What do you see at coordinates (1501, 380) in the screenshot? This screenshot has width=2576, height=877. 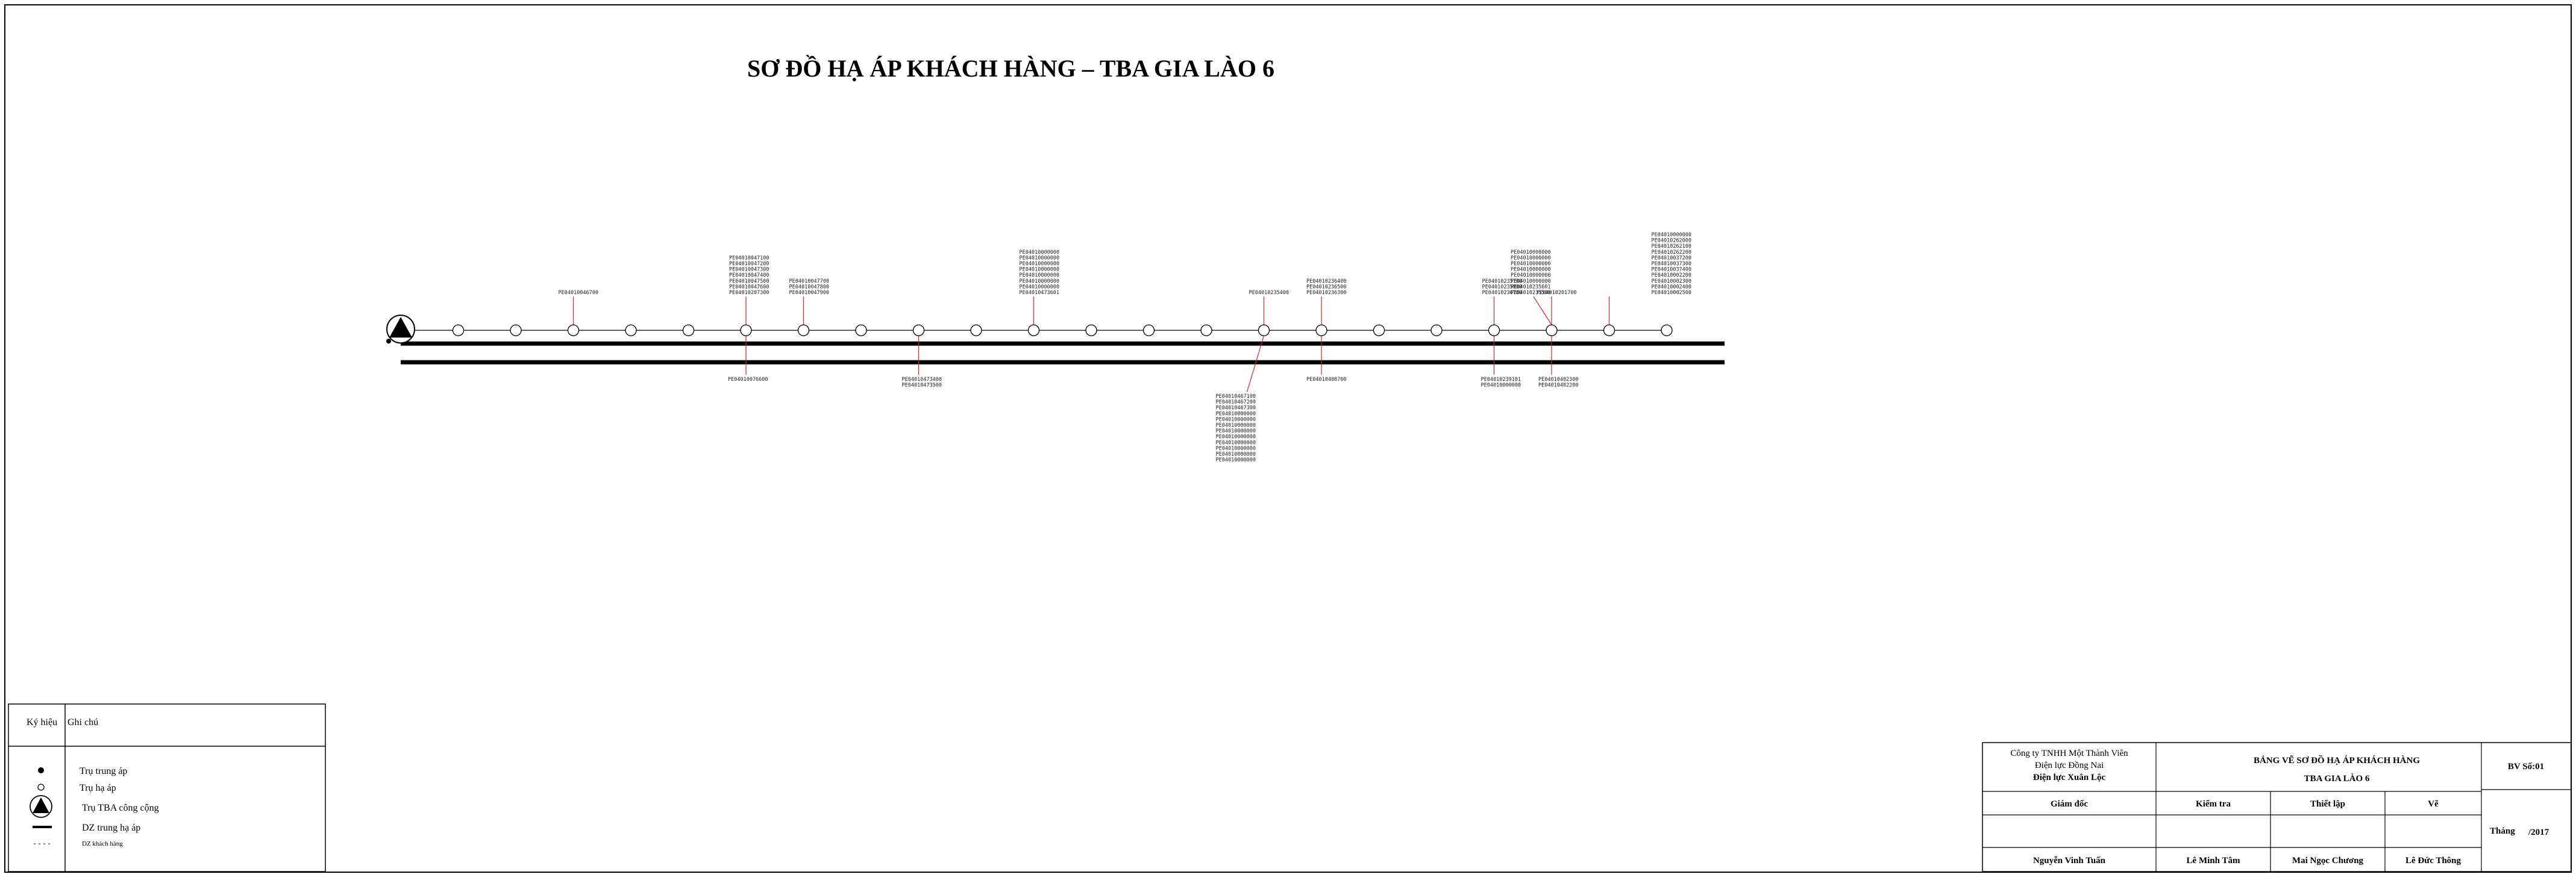 I see `customer-code: PE04010239101` at bounding box center [1501, 380].